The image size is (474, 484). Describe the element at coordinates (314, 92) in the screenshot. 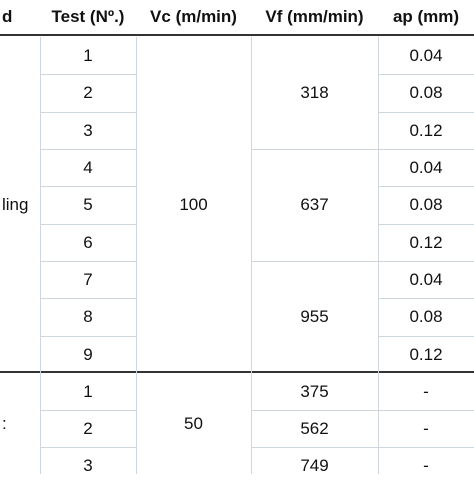

I see `vf-value: 318` at that location.